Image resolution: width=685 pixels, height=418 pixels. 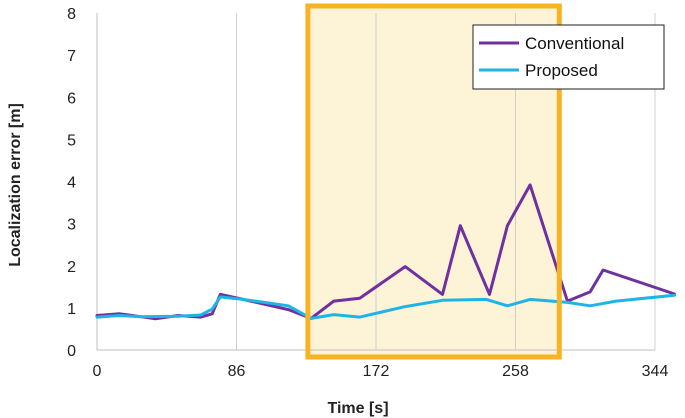 I want to click on y-axis-title: Localization error [m], so click(x=15, y=185).